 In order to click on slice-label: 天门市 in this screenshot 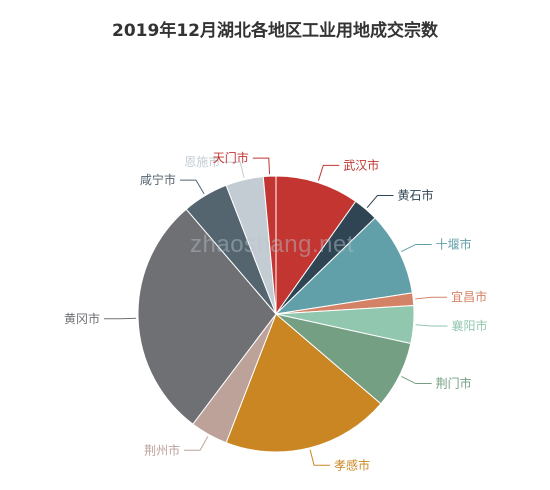, I will do `click(231, 157)`.